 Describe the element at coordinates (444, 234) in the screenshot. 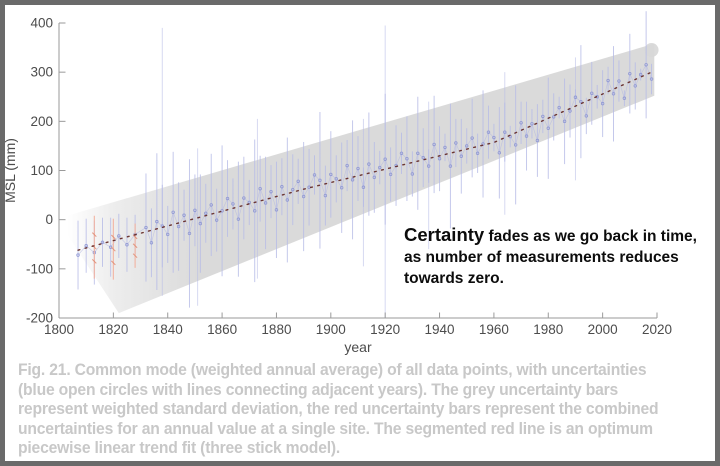

I see `annotation-lead: Certainty` at that location.